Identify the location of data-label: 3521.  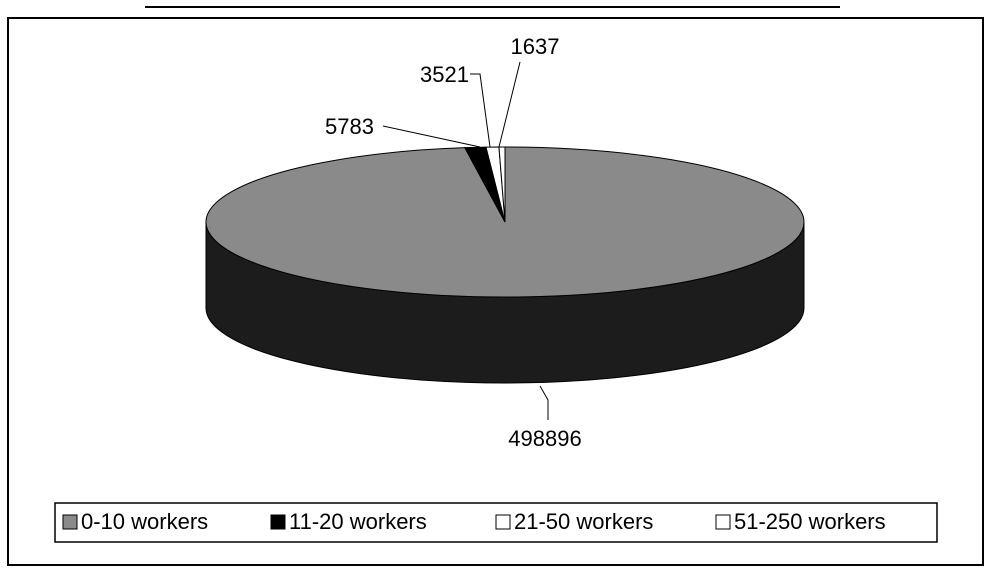
(444, 74).